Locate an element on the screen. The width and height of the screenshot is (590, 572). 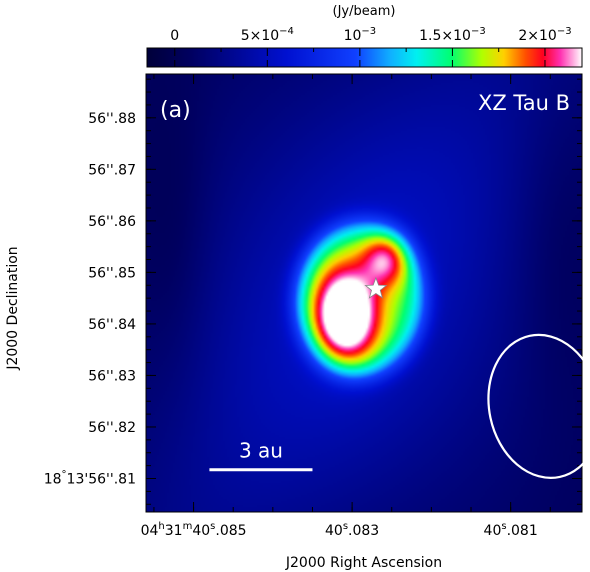
colorbar-tick-label: 10−3​ is located at coordinates (360, 35).